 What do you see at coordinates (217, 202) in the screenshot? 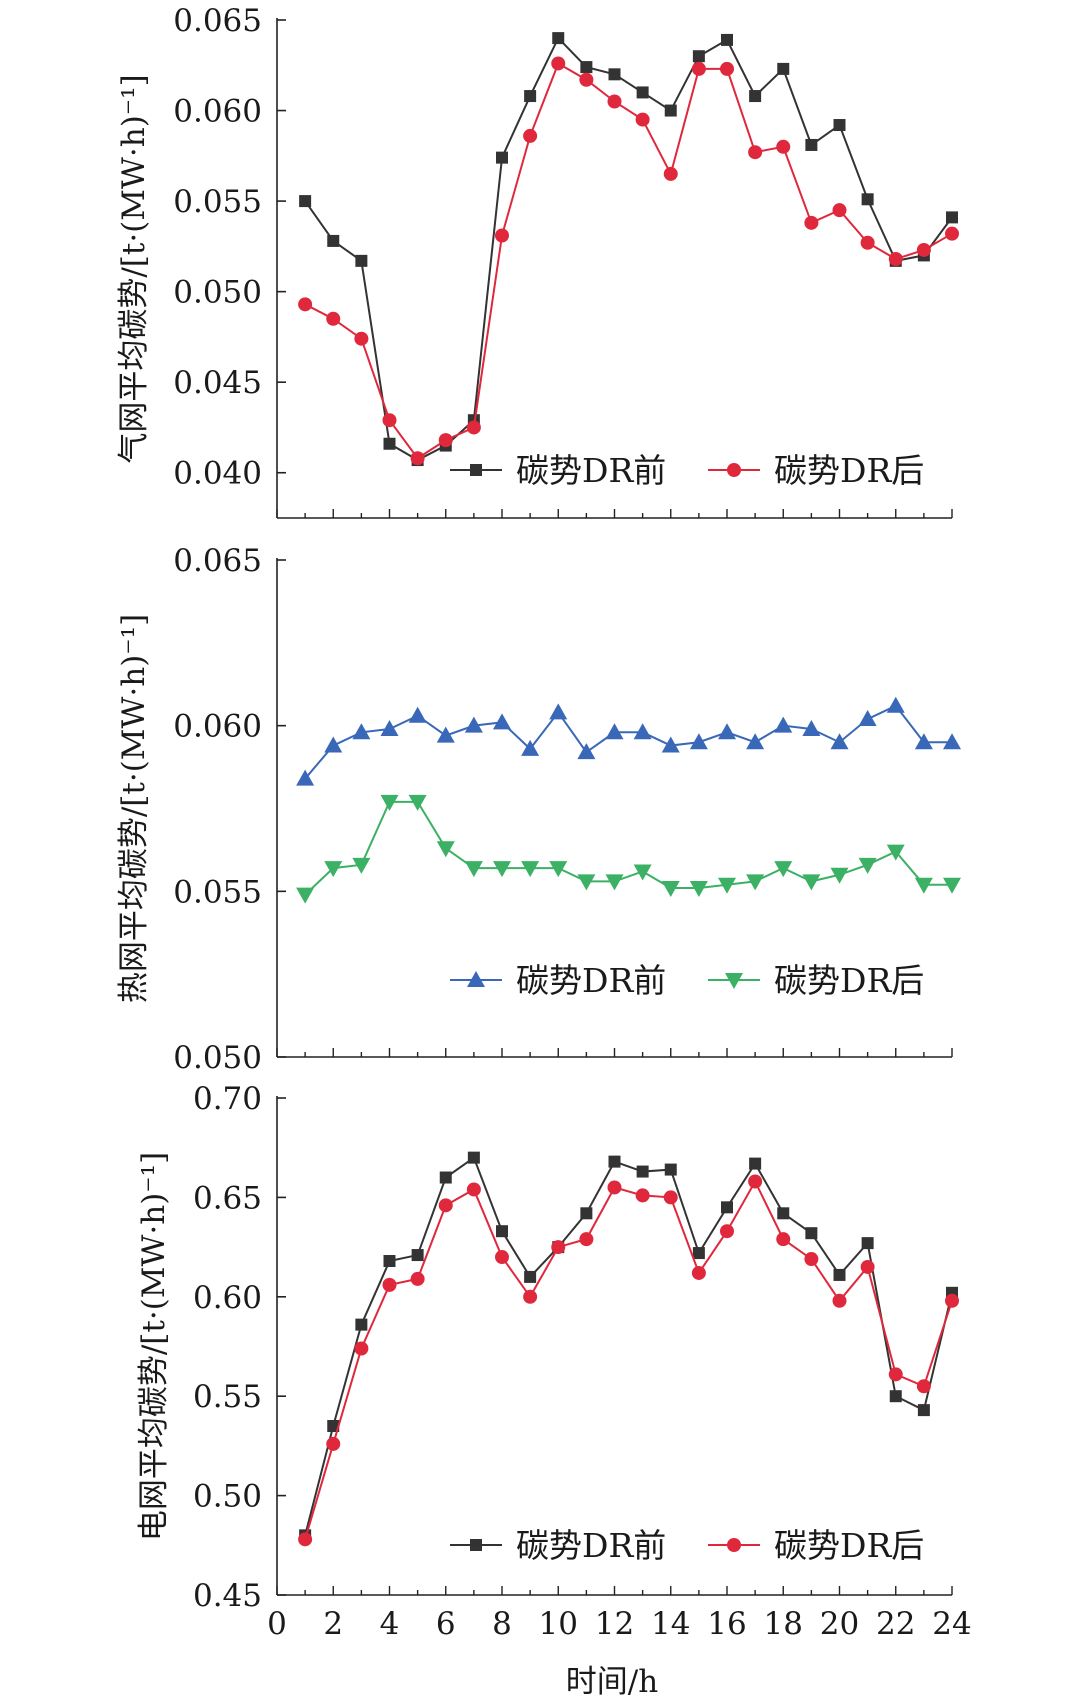
I see `y-tick-label: 0.055` at bounding box center [217, 202].